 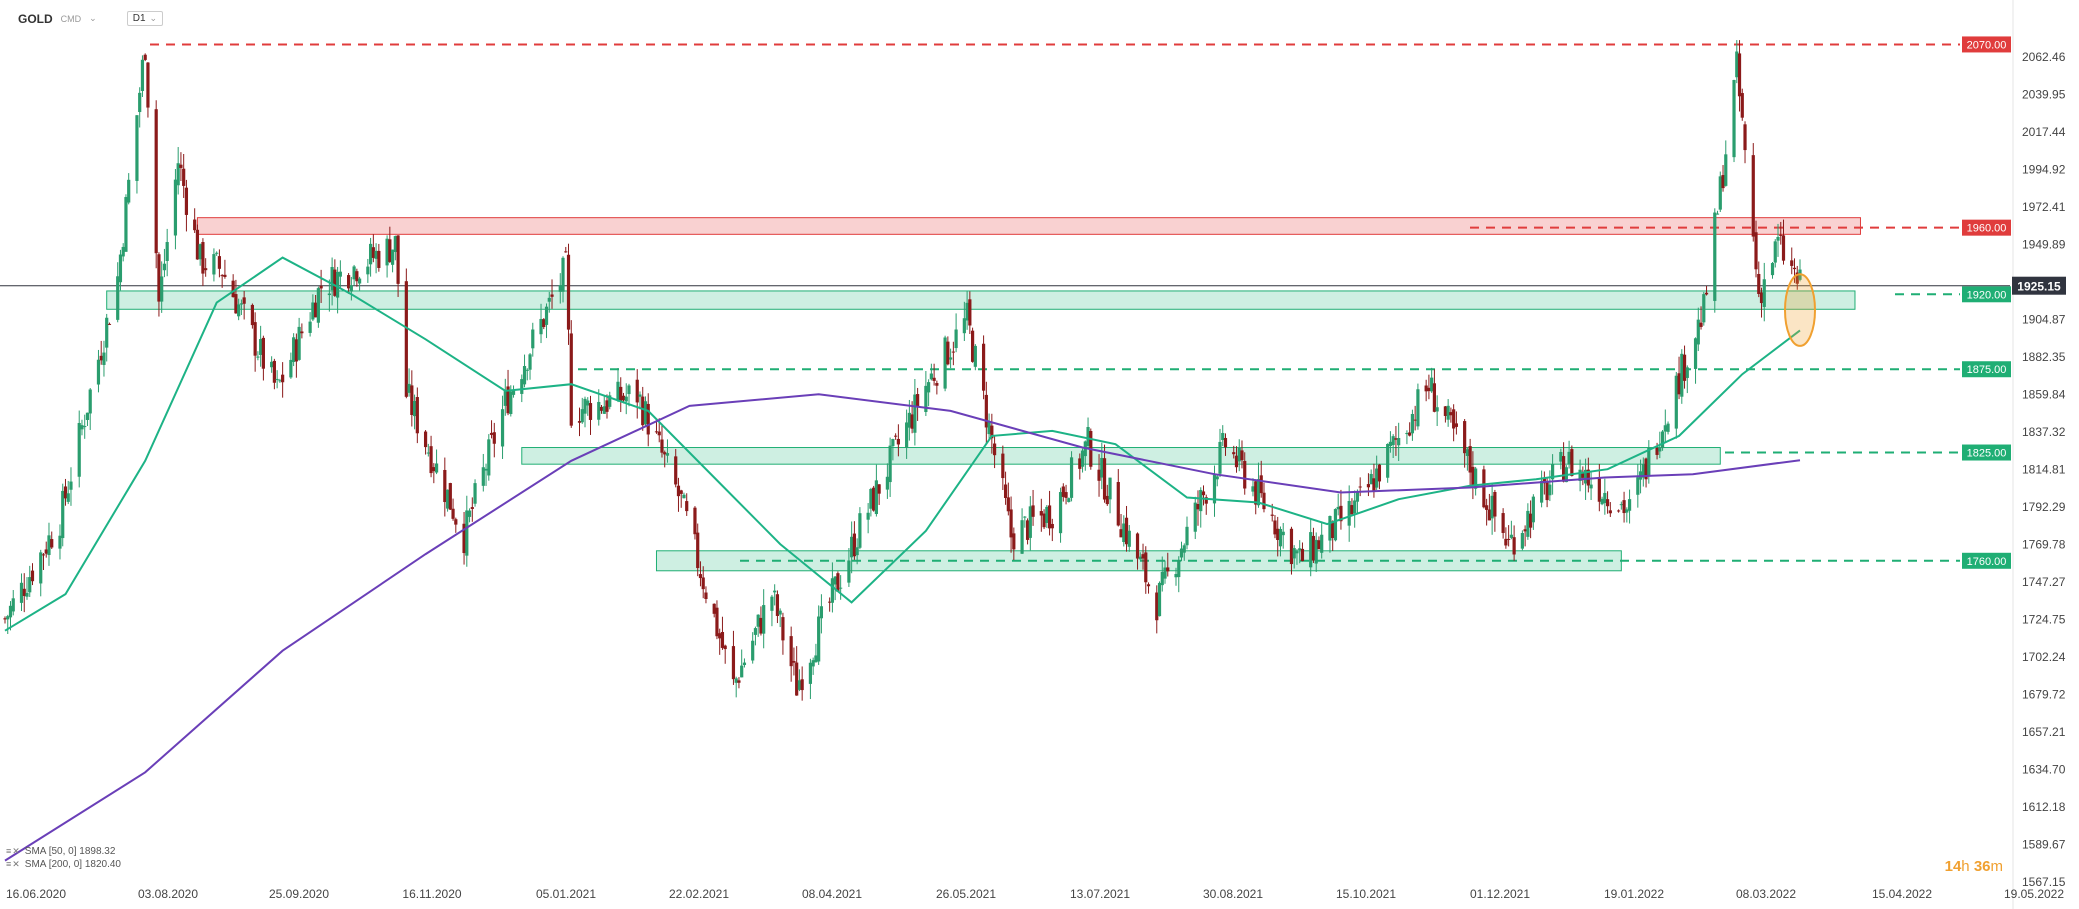 I want to click on legend-label: SMA [200, 0] 1820.40, so click(x=72, y=864).